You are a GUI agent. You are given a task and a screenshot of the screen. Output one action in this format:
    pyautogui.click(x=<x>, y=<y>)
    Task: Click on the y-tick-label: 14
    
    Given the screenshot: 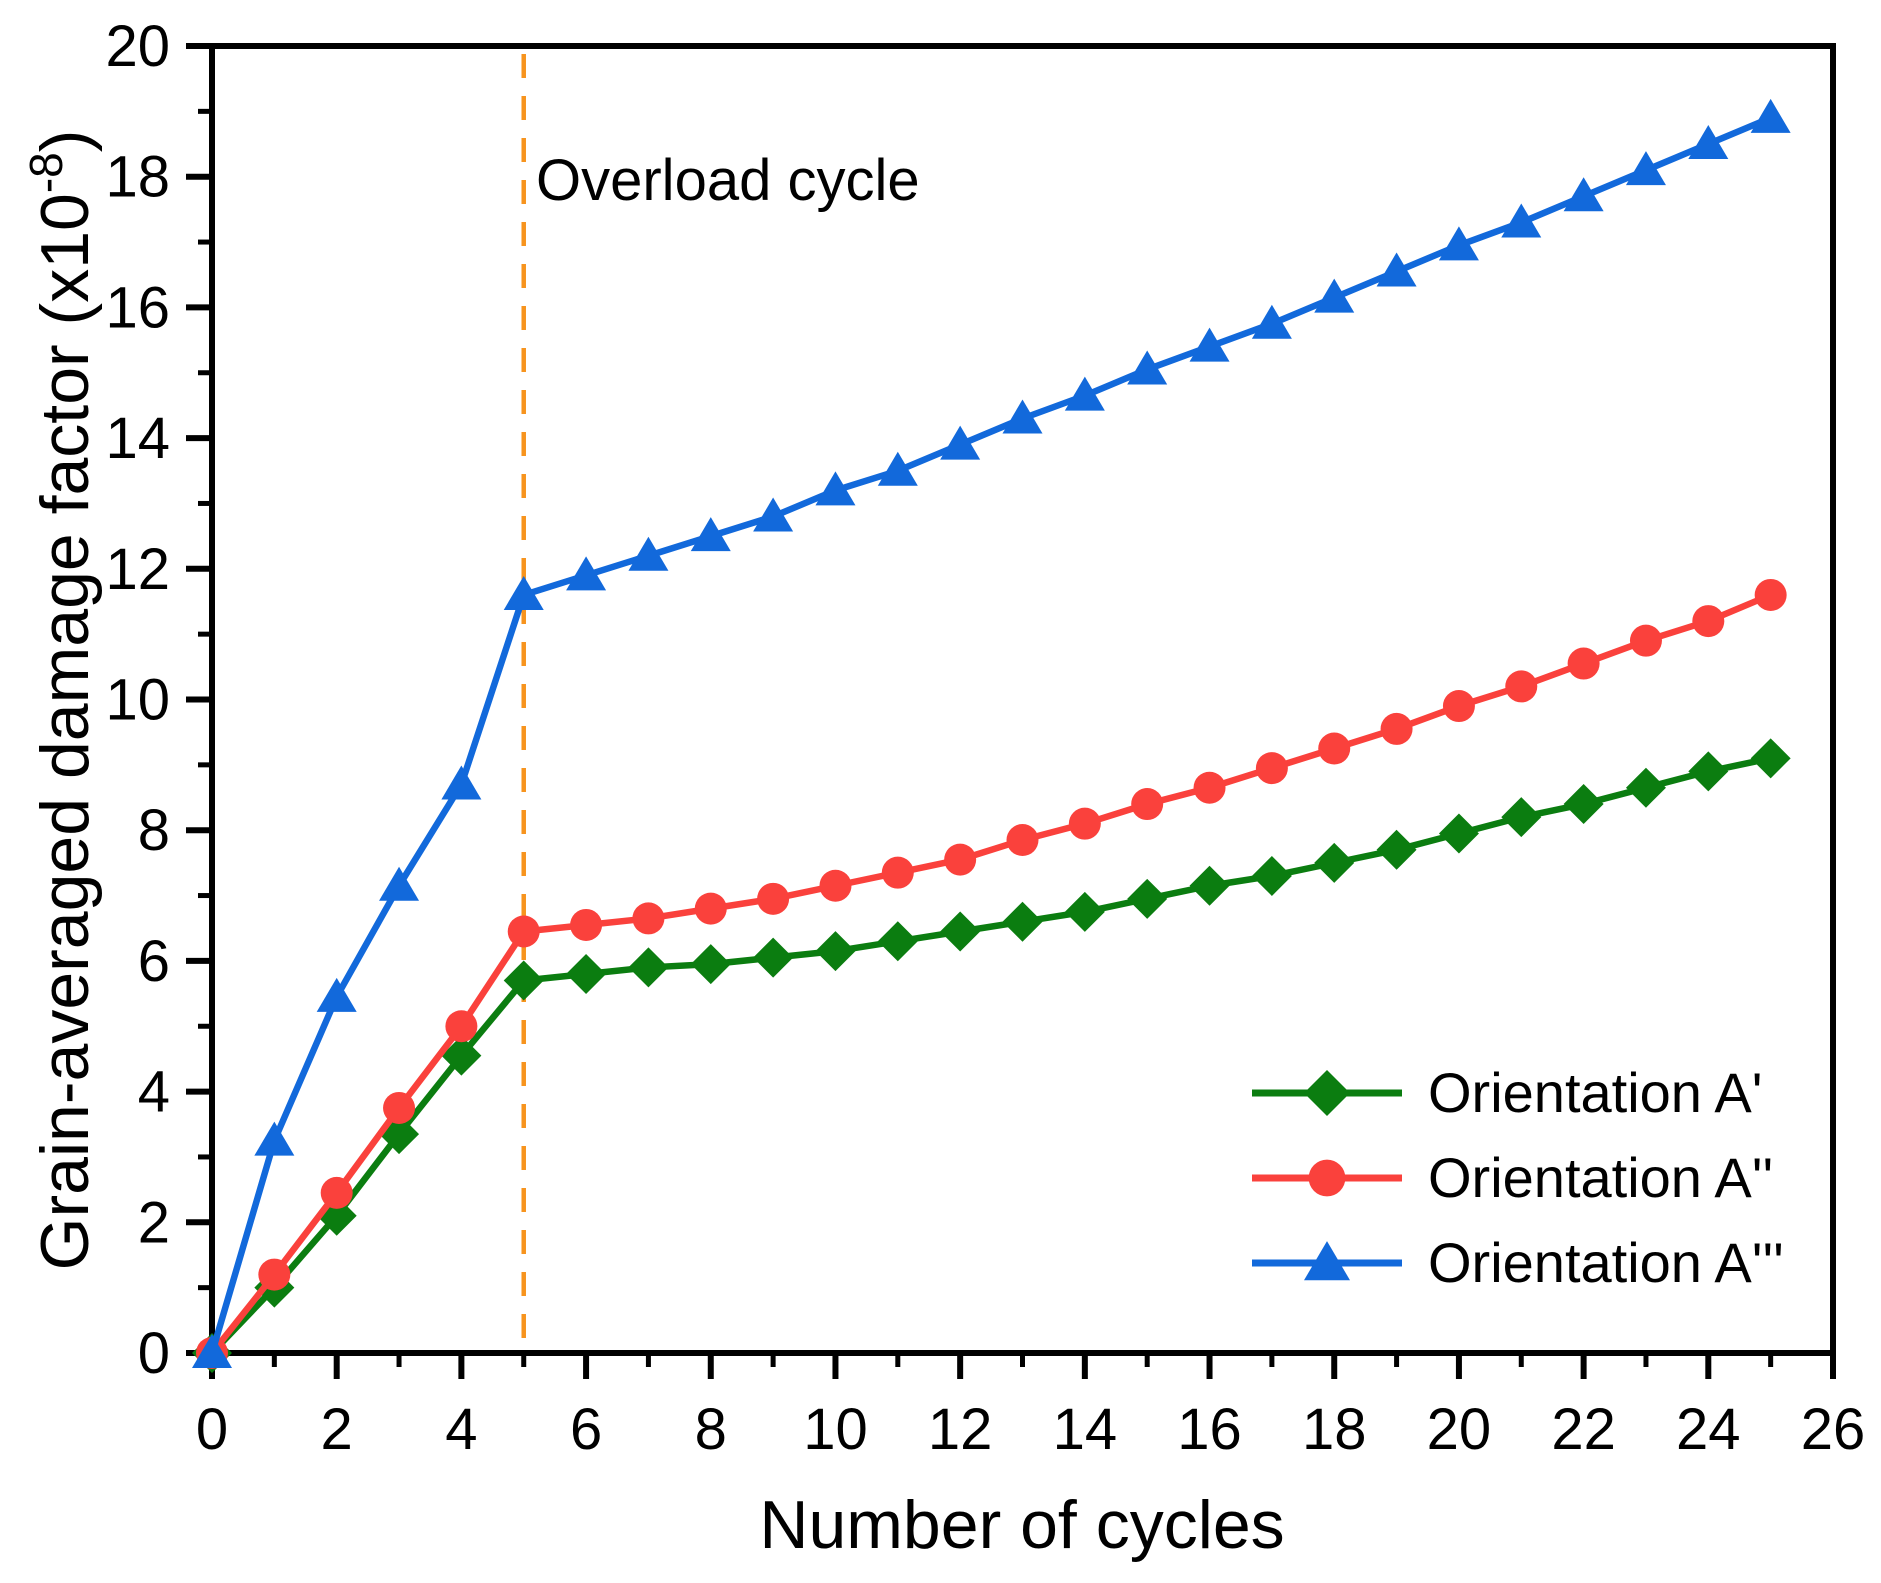 What is the action you would take?
    pyautogui.click(x=137, y=438)
    